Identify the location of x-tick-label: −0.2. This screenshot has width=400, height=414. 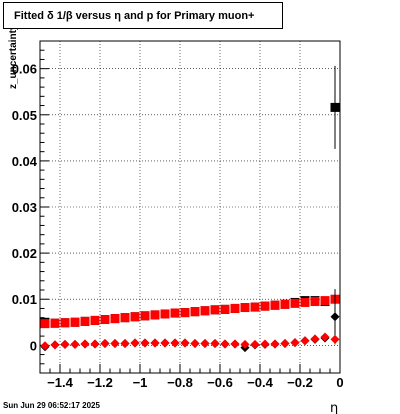
(300, 382).